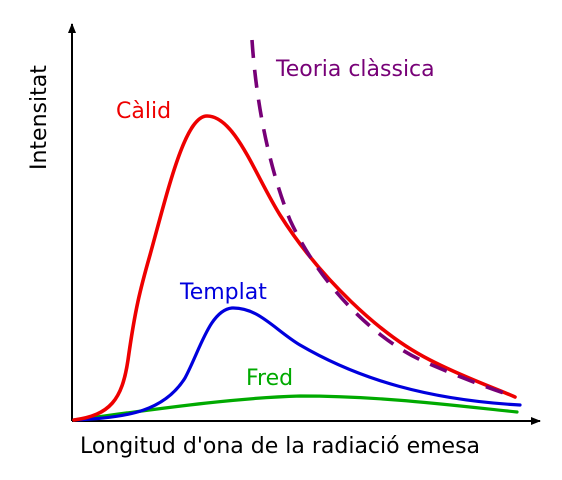  Describe the element at coordinates (269, 378) in the screenshot. I see `series-label-fred: Fred` at that location.